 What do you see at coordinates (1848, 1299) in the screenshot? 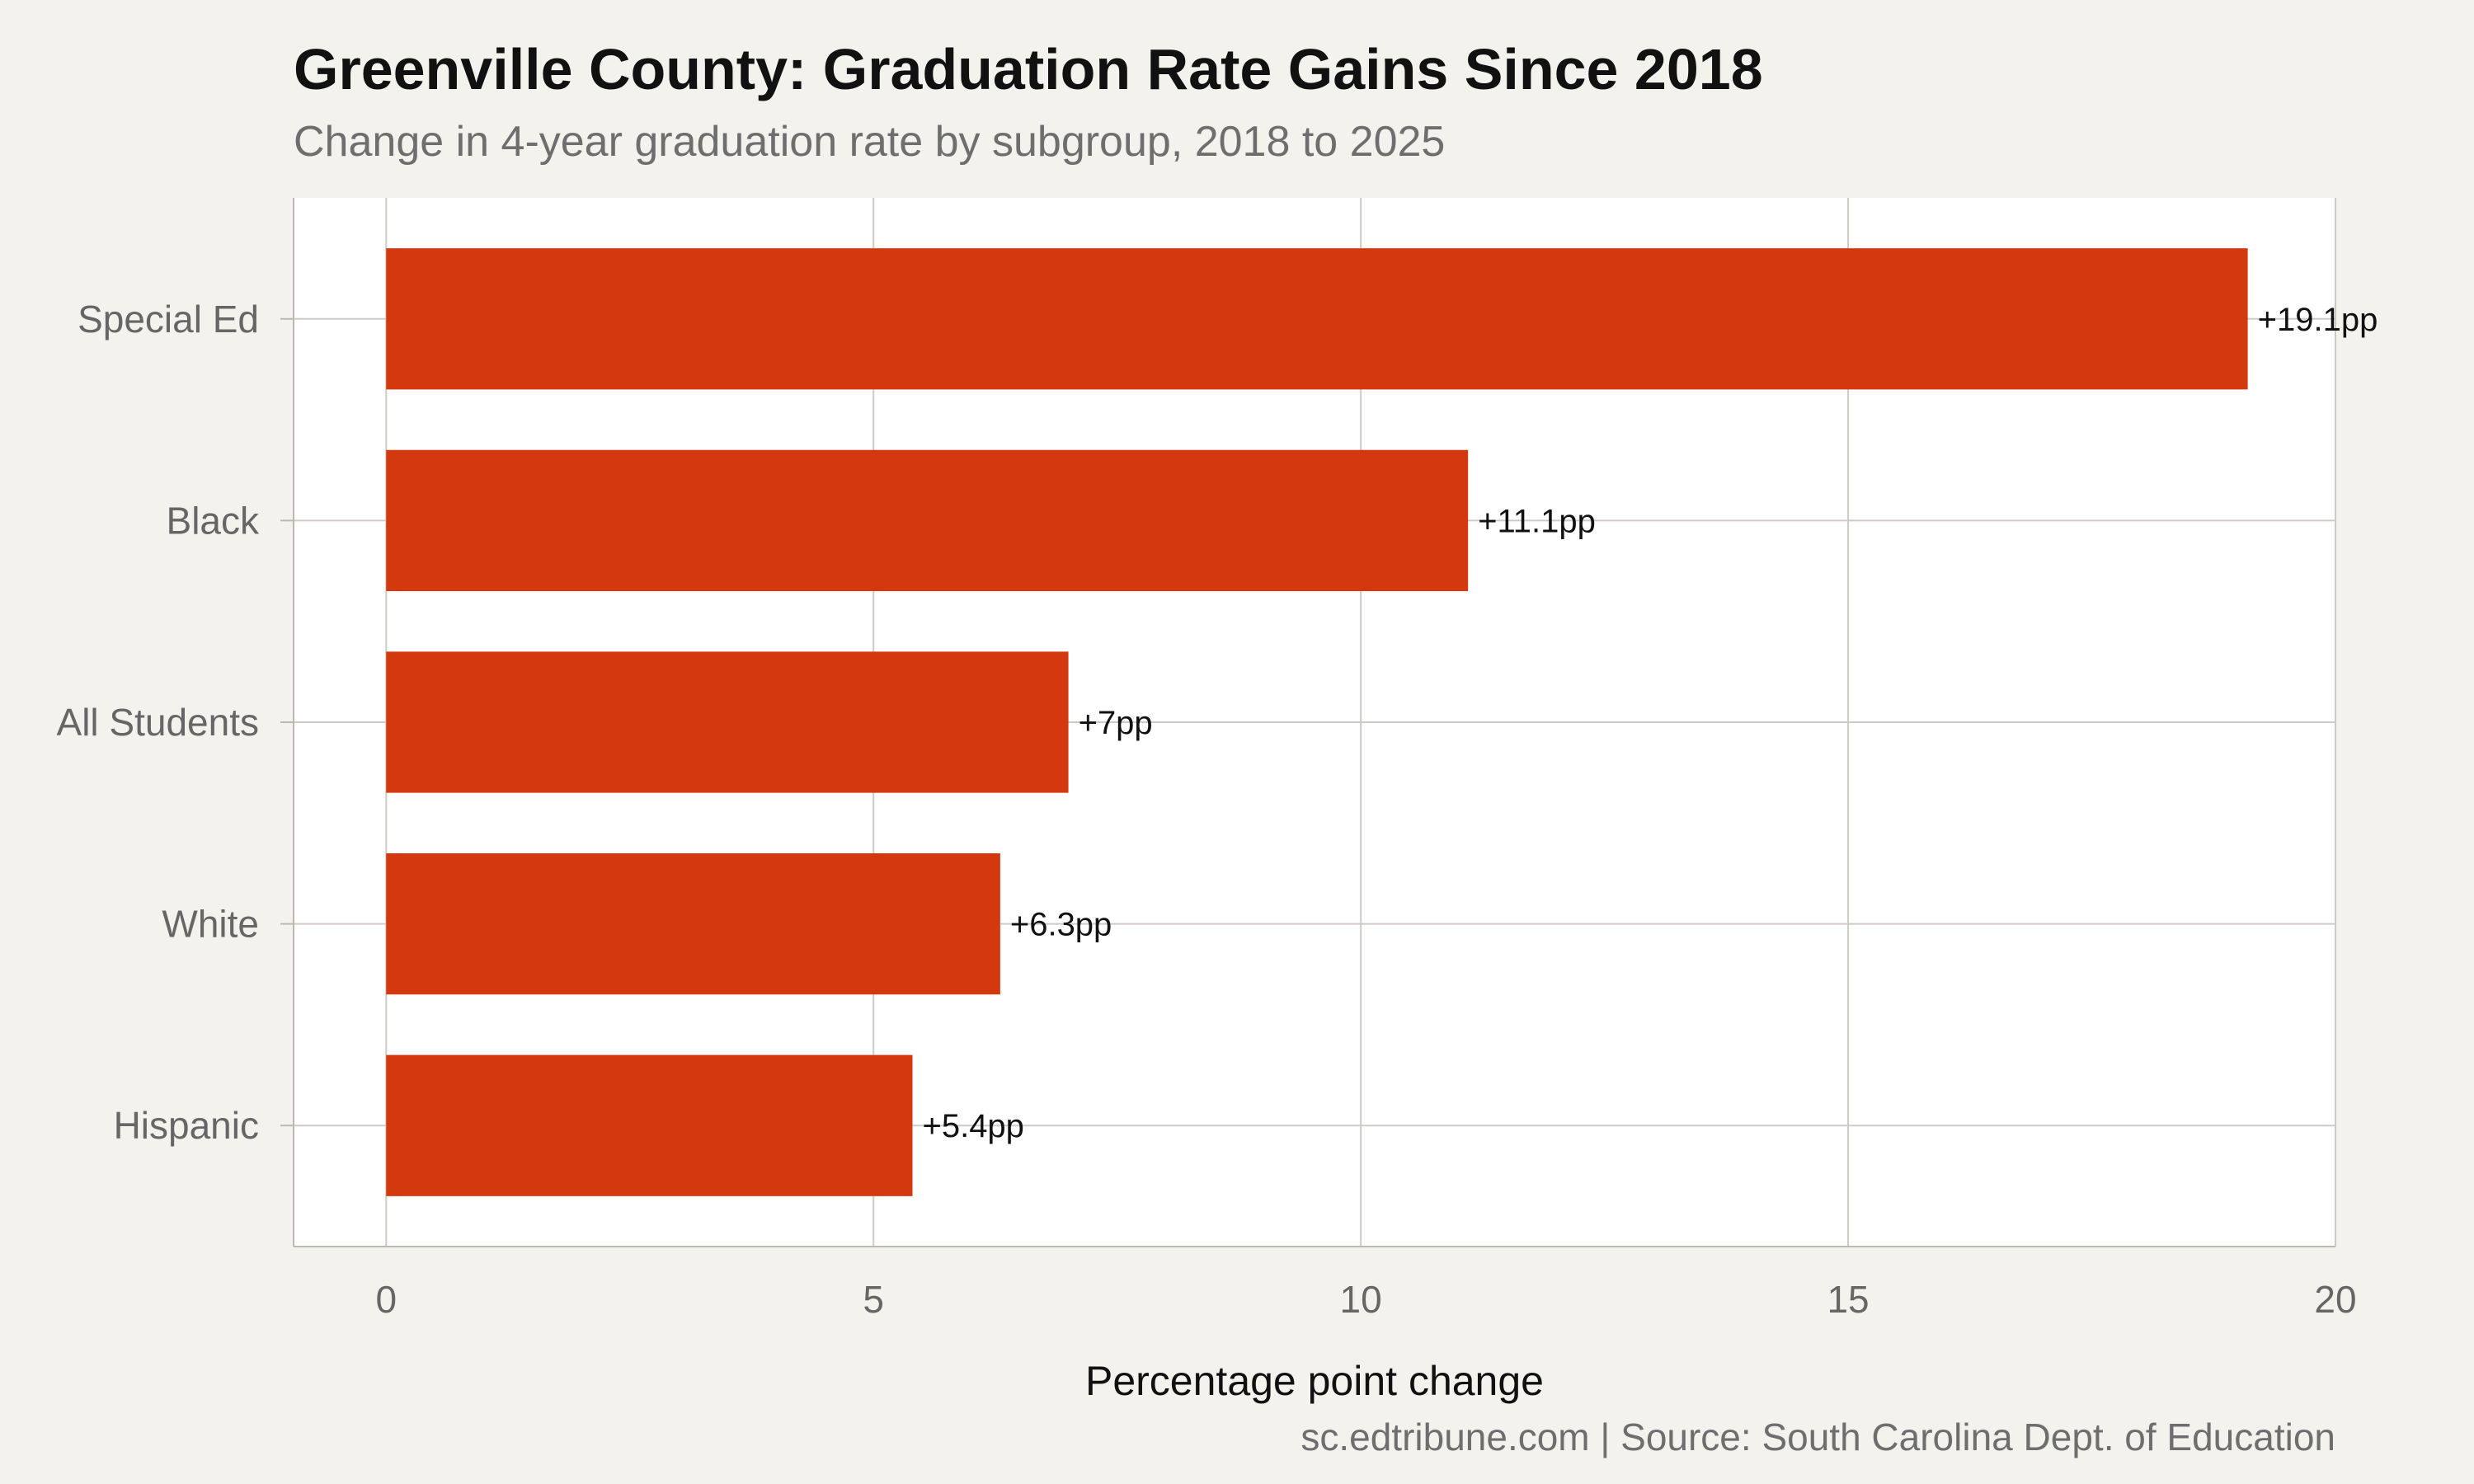
I see `x-tick-label: 15` at bounding box center [1848, 1299].